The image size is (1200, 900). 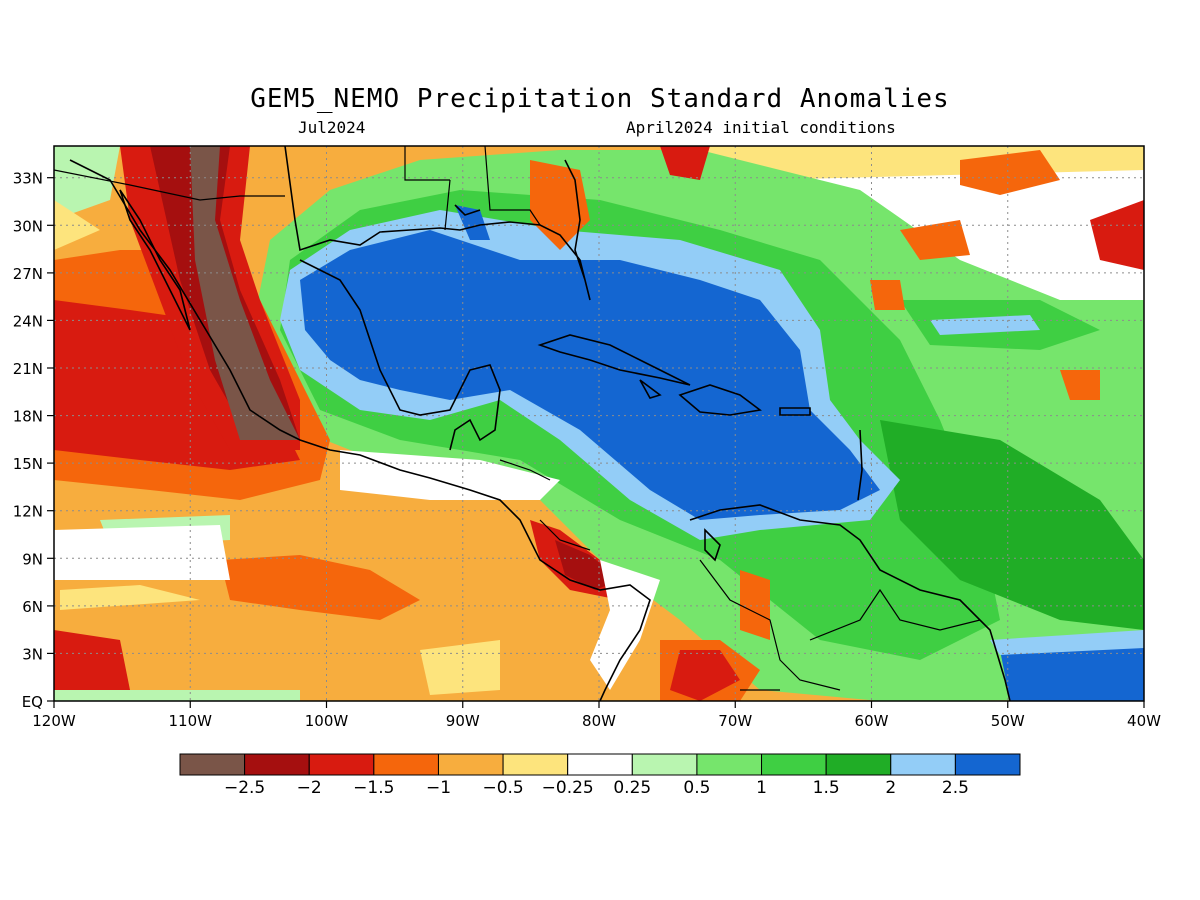 I want to click on lat-axis, so click(x=50, y=439).